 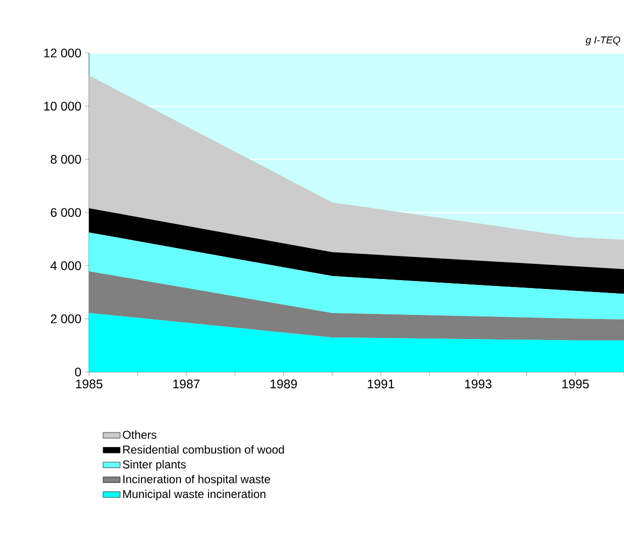 What do you see at coordinates (196, 480) in the screenshot?
I see `legend-label: Incineration of hospital waste` at bounding box center [196, 480].